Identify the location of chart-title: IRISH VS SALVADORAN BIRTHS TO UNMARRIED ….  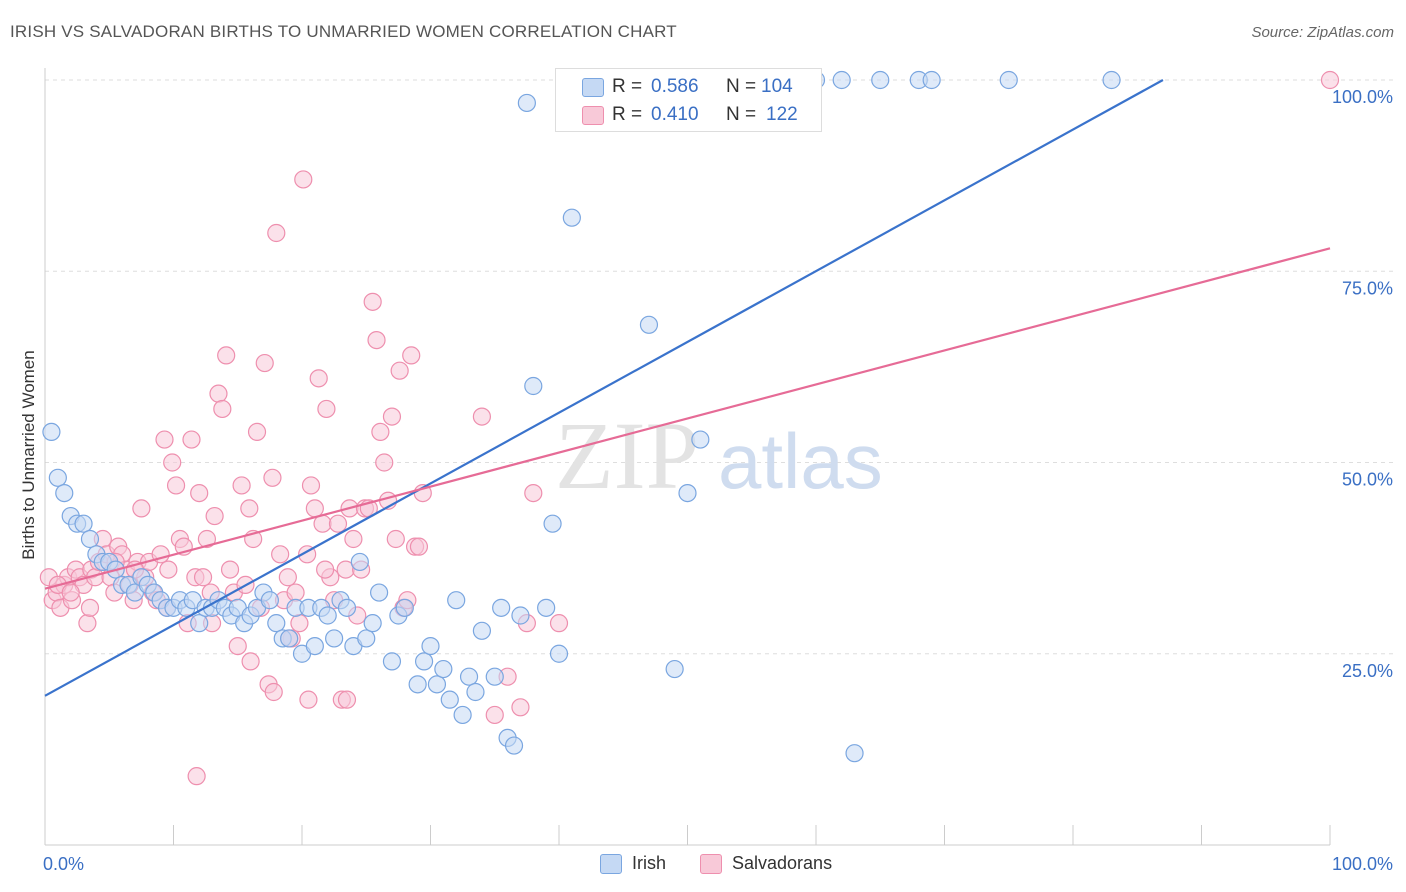
(343, 31).